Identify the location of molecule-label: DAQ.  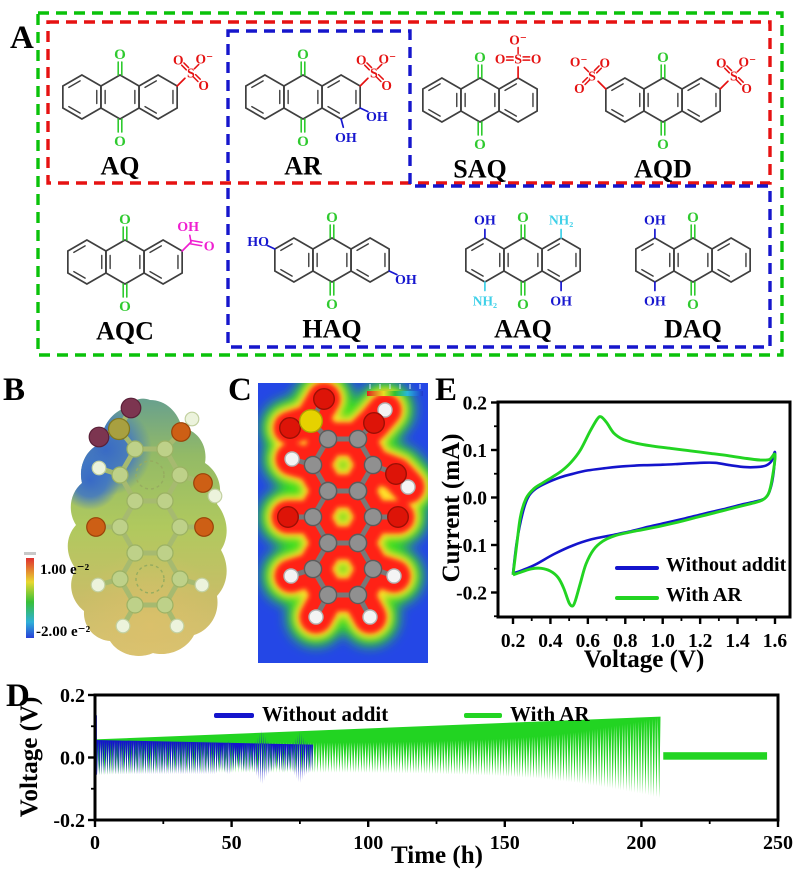
(693, 328).